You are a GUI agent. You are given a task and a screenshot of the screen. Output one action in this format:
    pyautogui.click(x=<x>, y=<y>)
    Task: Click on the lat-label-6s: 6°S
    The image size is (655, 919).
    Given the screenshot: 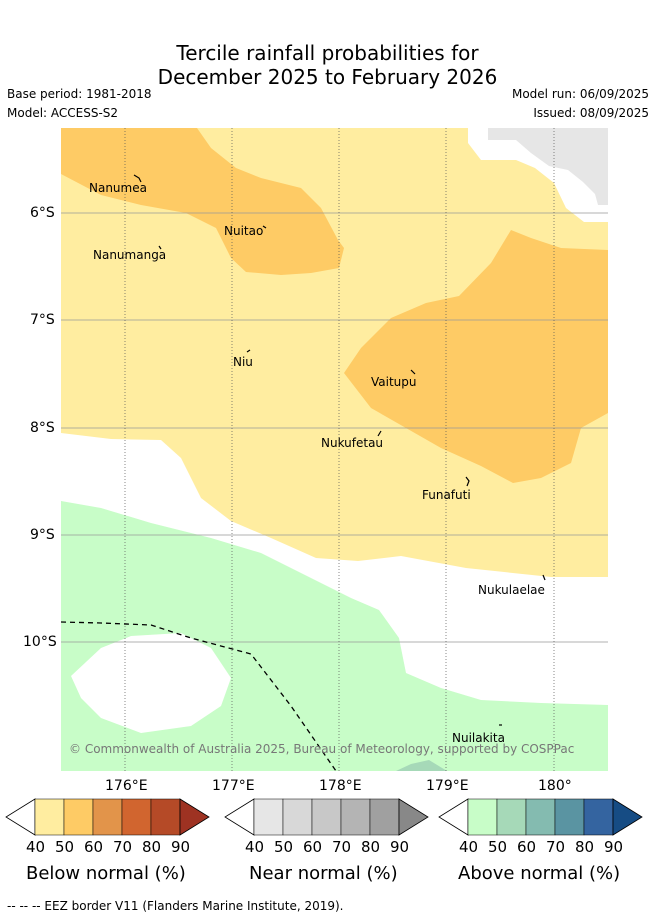 What is the action you would take?
    pyautogui.click(x=42, y=213)
    